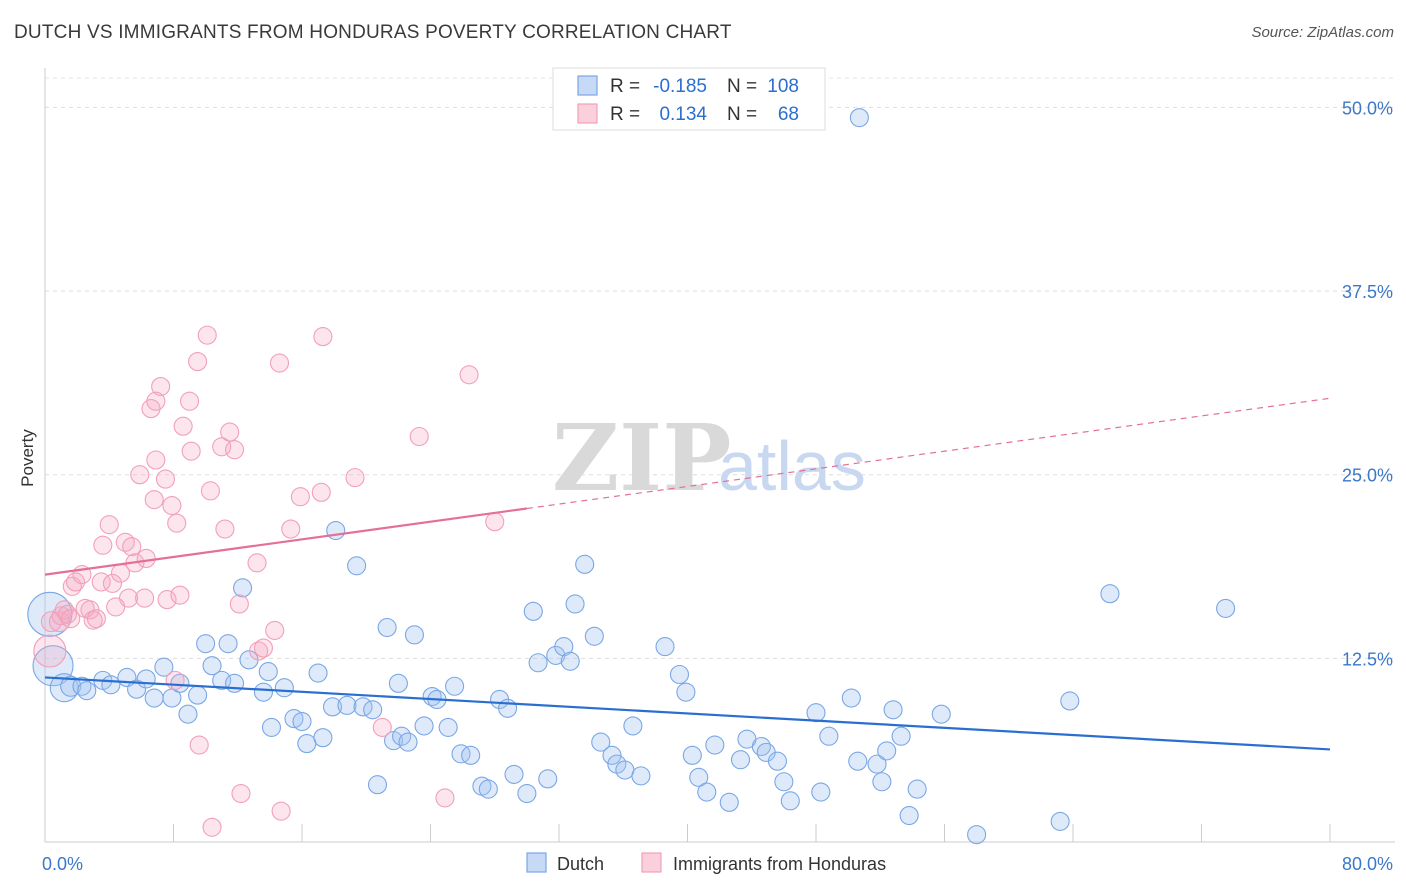 This screenshot has width=1406, height=892. Describe the element at coordinates (689, 99) in the screenshot. I see `legend-correlation: R = -0.185 N = 108 R = 0.134 N = 68` at that location.